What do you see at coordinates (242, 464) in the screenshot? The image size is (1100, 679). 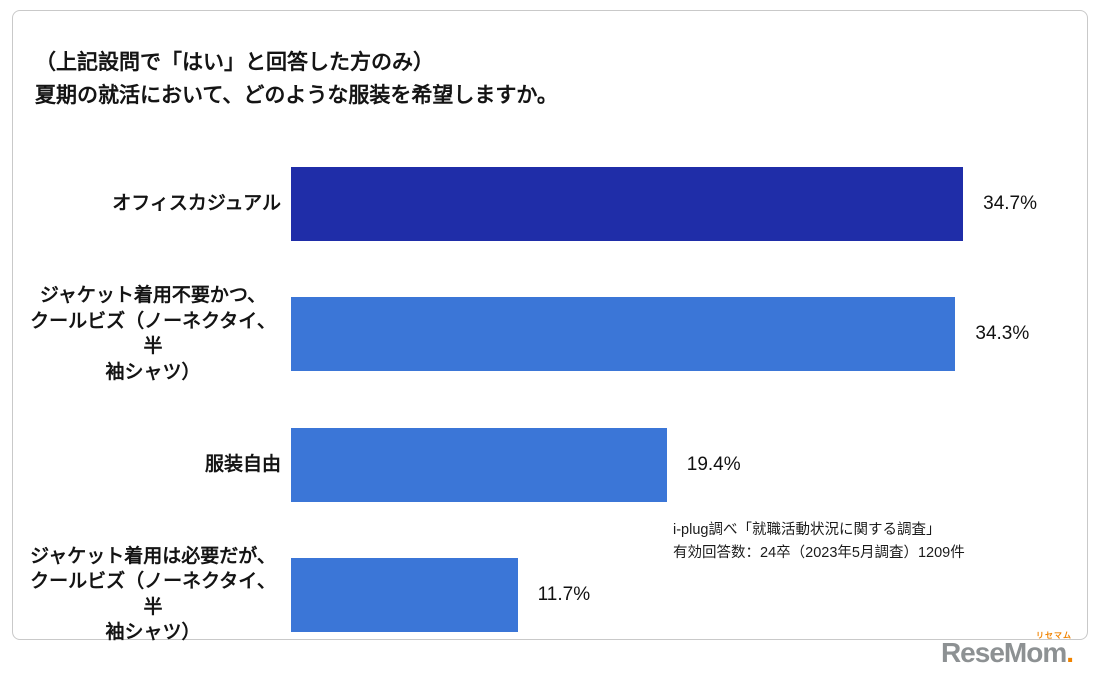 I see `category-label: 服装自由` at bounding box center [242, 464].